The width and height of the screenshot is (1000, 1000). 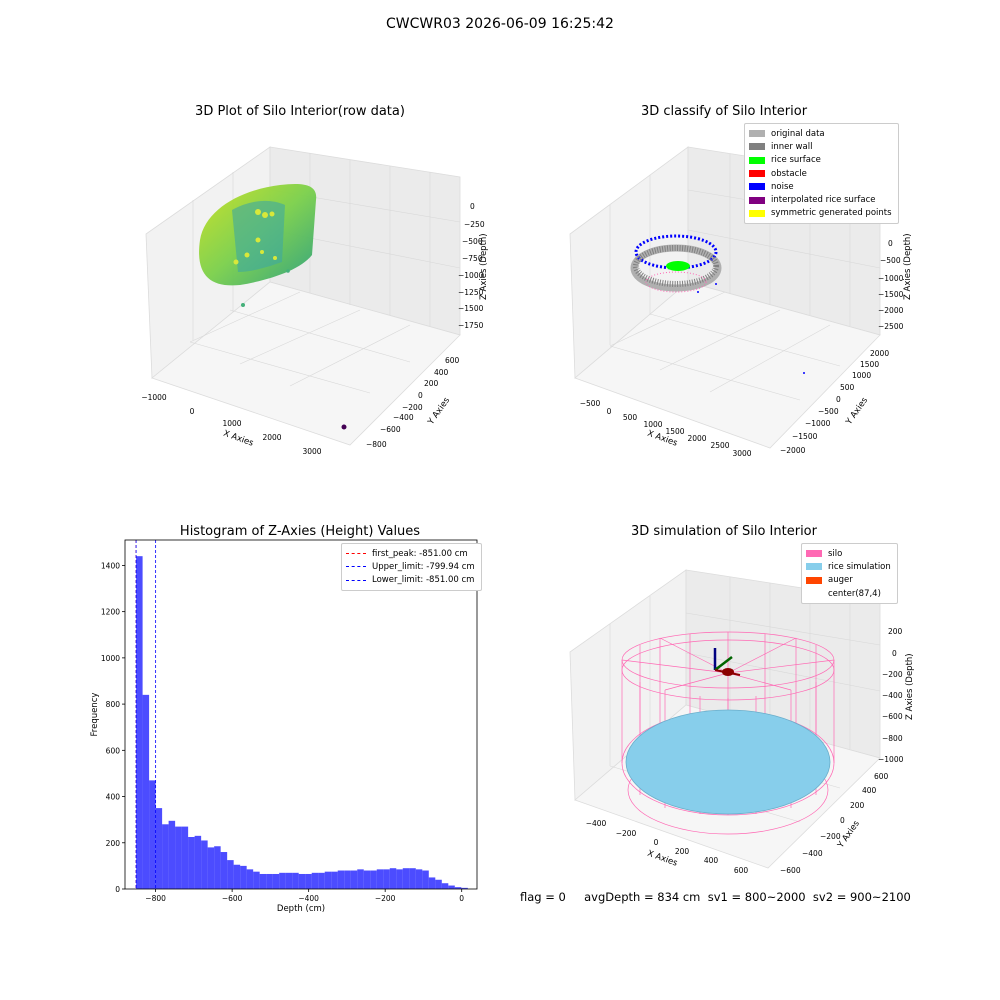 I want to click on raw-ztick: 0, so click(x=472, y=206).